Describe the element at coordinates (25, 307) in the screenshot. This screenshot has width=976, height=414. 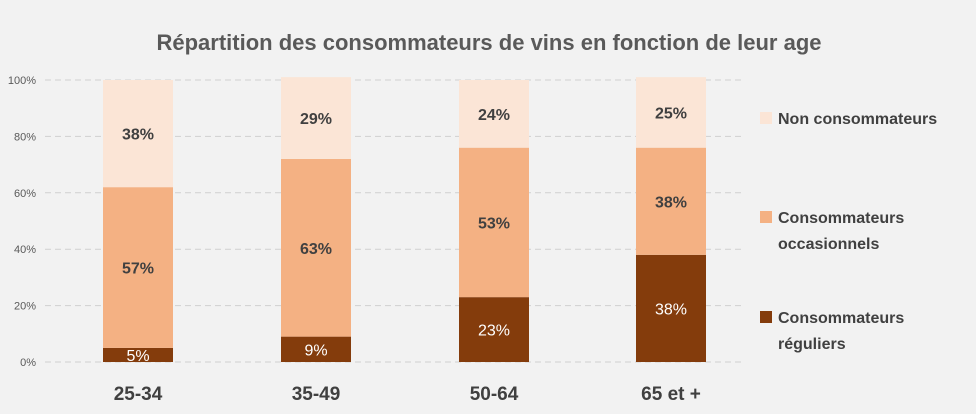
I see `y-tick-label: 20%` at that location.